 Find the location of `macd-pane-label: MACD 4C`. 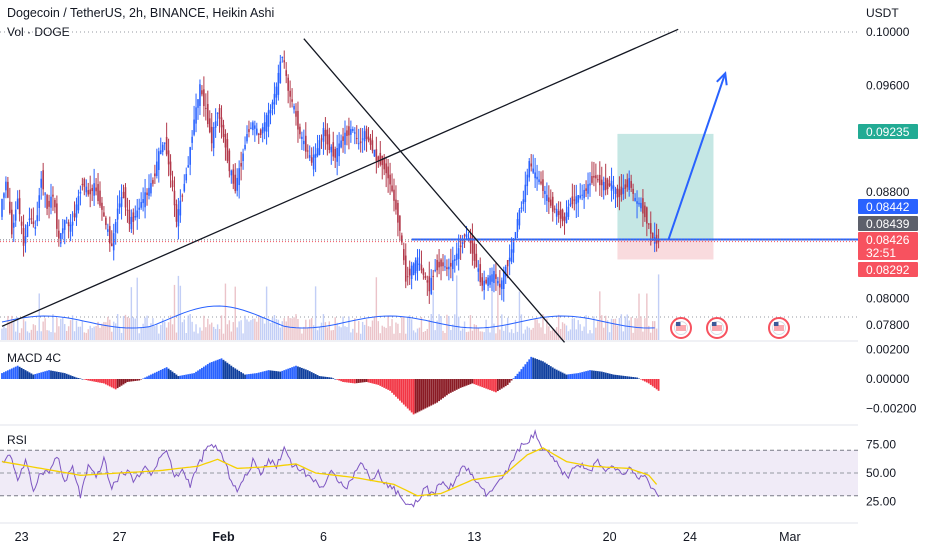

macd-pane-label: MACD 4C is located at coordinates (34, 358).